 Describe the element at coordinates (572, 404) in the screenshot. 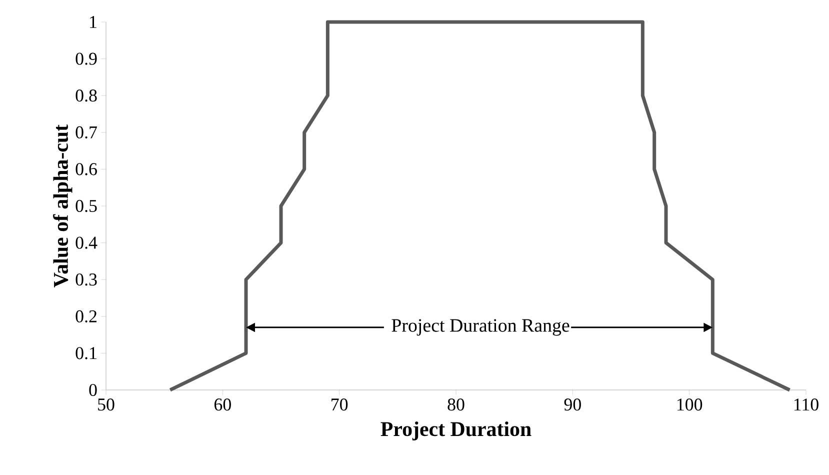

I see `x-tick-label: 90` at that location.